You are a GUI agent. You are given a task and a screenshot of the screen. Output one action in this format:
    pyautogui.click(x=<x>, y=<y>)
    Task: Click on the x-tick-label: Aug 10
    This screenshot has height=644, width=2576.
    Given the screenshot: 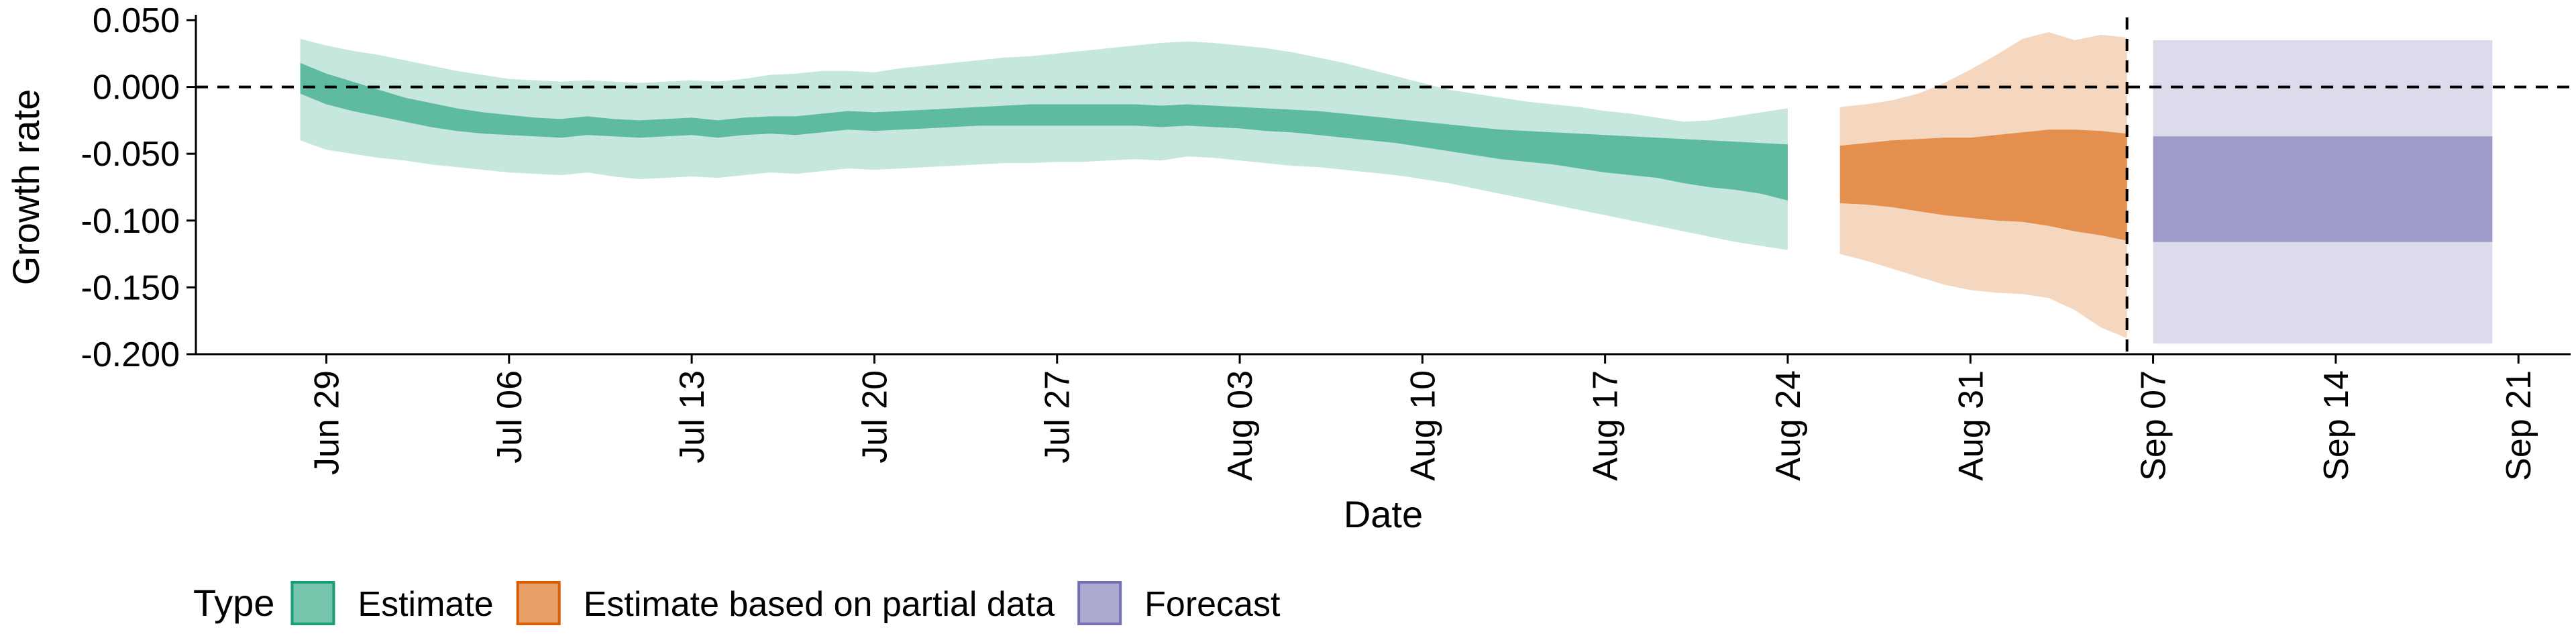 What is the action you would take?
    pyautogui.click(x=1422, y=425)
    